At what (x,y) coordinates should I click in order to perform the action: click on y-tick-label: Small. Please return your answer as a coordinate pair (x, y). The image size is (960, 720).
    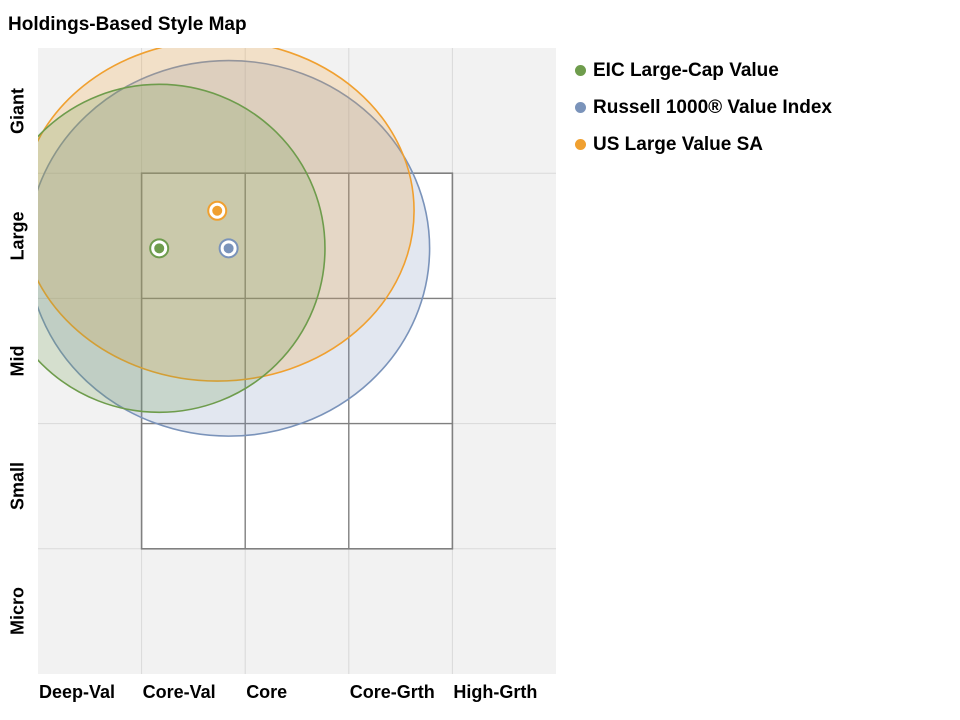
    Looking at the image, I should click on (17, 486).